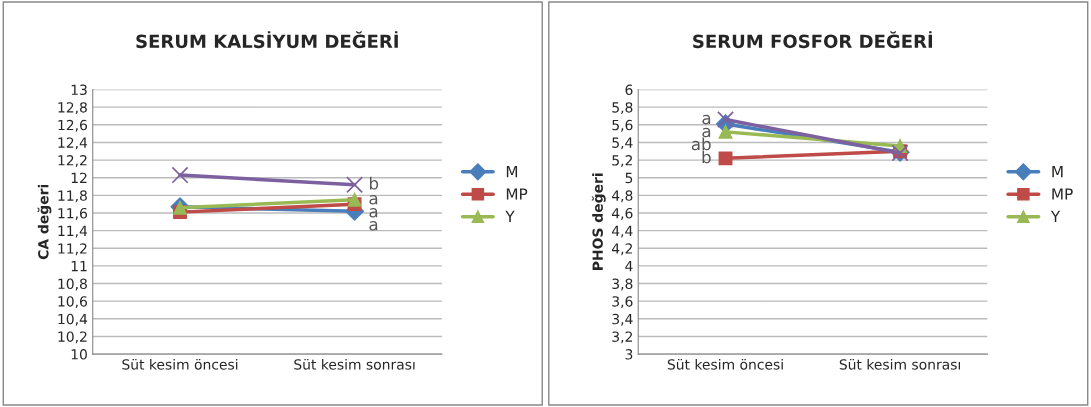 This screenshot has width=1091, height=407. I want to click on y-tick-label: 12,4, so click(73, 143).